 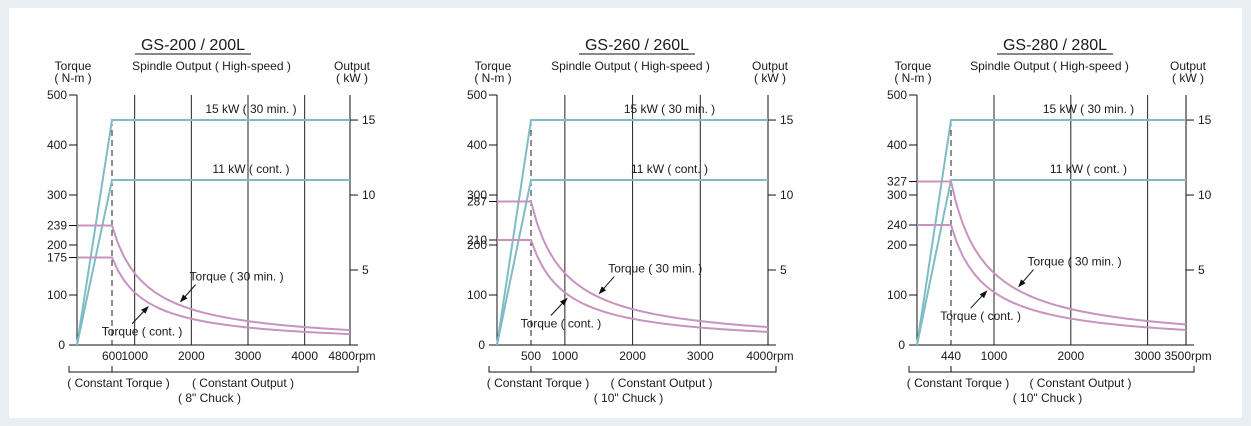 What do you see at coordinates (112, 356) in the screenshot?
I see `x-axis-tick-label: 600` at bounding box center [112, 356].